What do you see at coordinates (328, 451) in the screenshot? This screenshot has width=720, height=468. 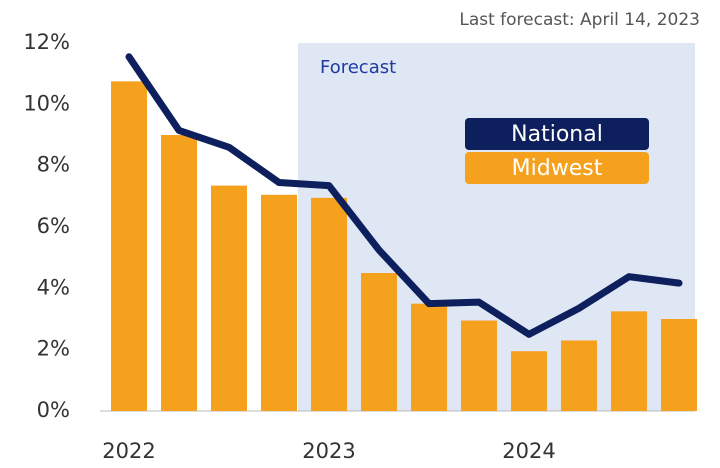 I see `x-tick-label: 2023` at bounding box center [328, 451].